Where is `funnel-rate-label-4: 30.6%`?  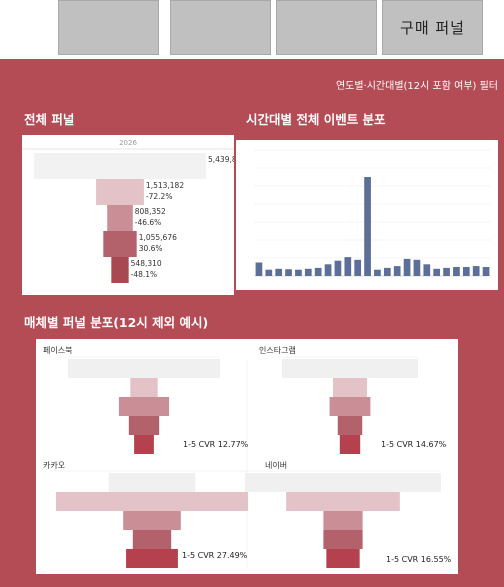
funnel-rate-label-4: 30.6% is located at coordinates (151, 248).